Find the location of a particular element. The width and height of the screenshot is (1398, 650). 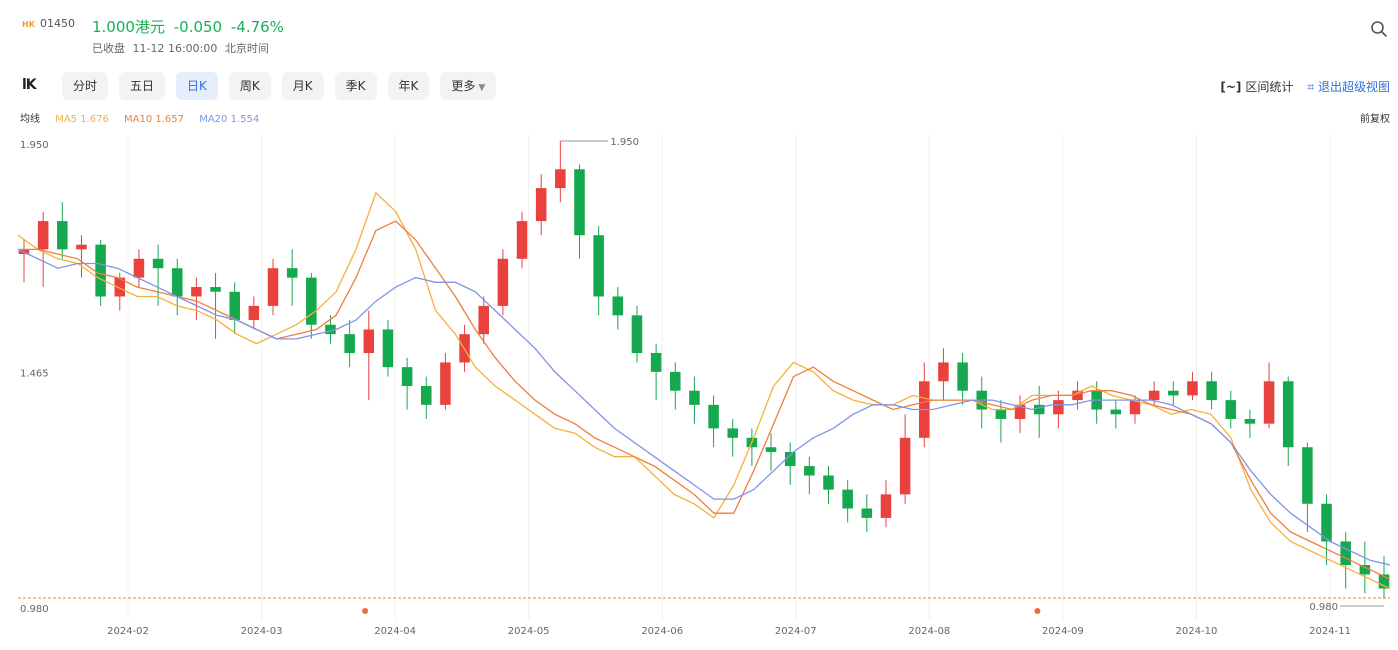

tab-five-day: 五日 is located at coordinates (142, 86).